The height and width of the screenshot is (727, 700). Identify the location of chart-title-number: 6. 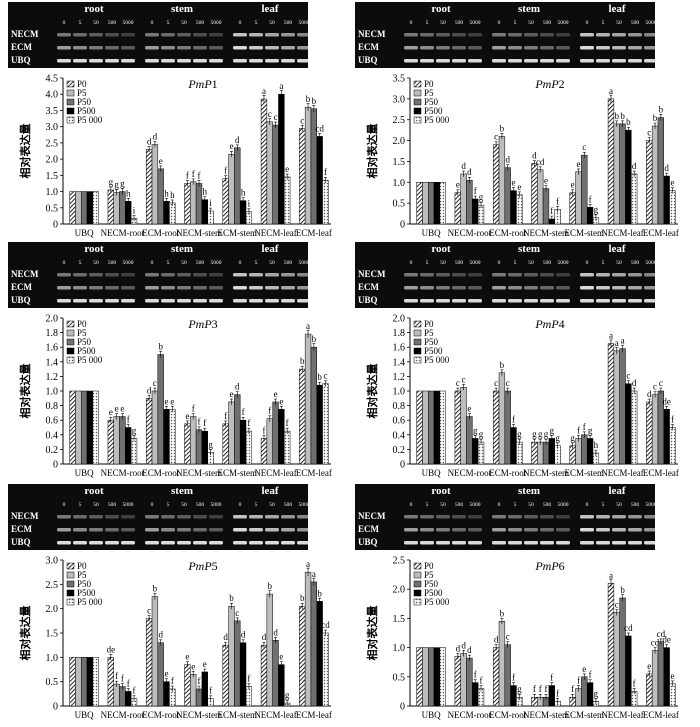
(562, 566).